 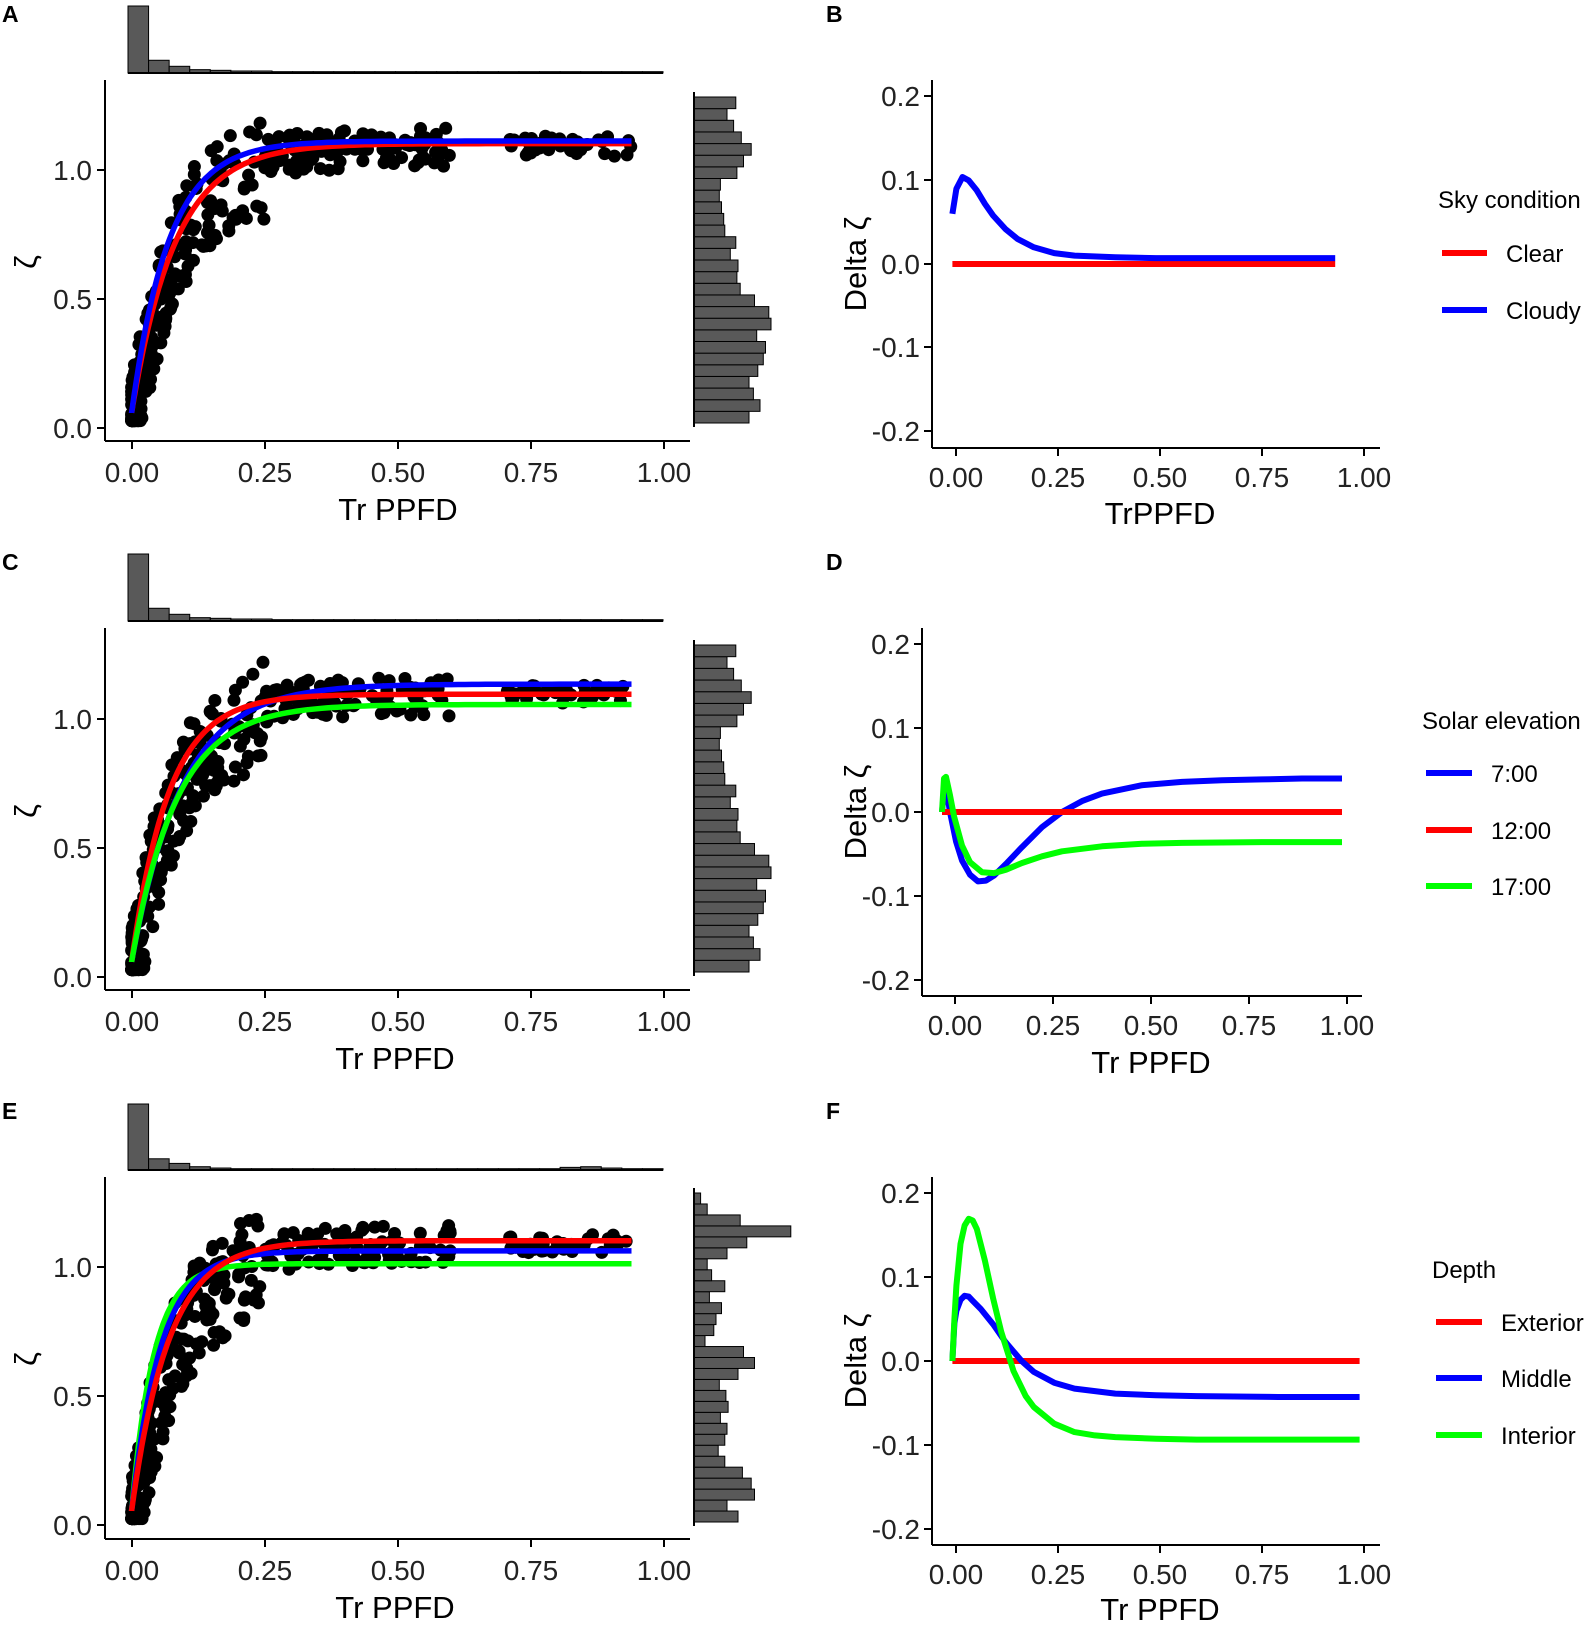 I want to click on legend-label: Clear, so click(x=1534, y=254).